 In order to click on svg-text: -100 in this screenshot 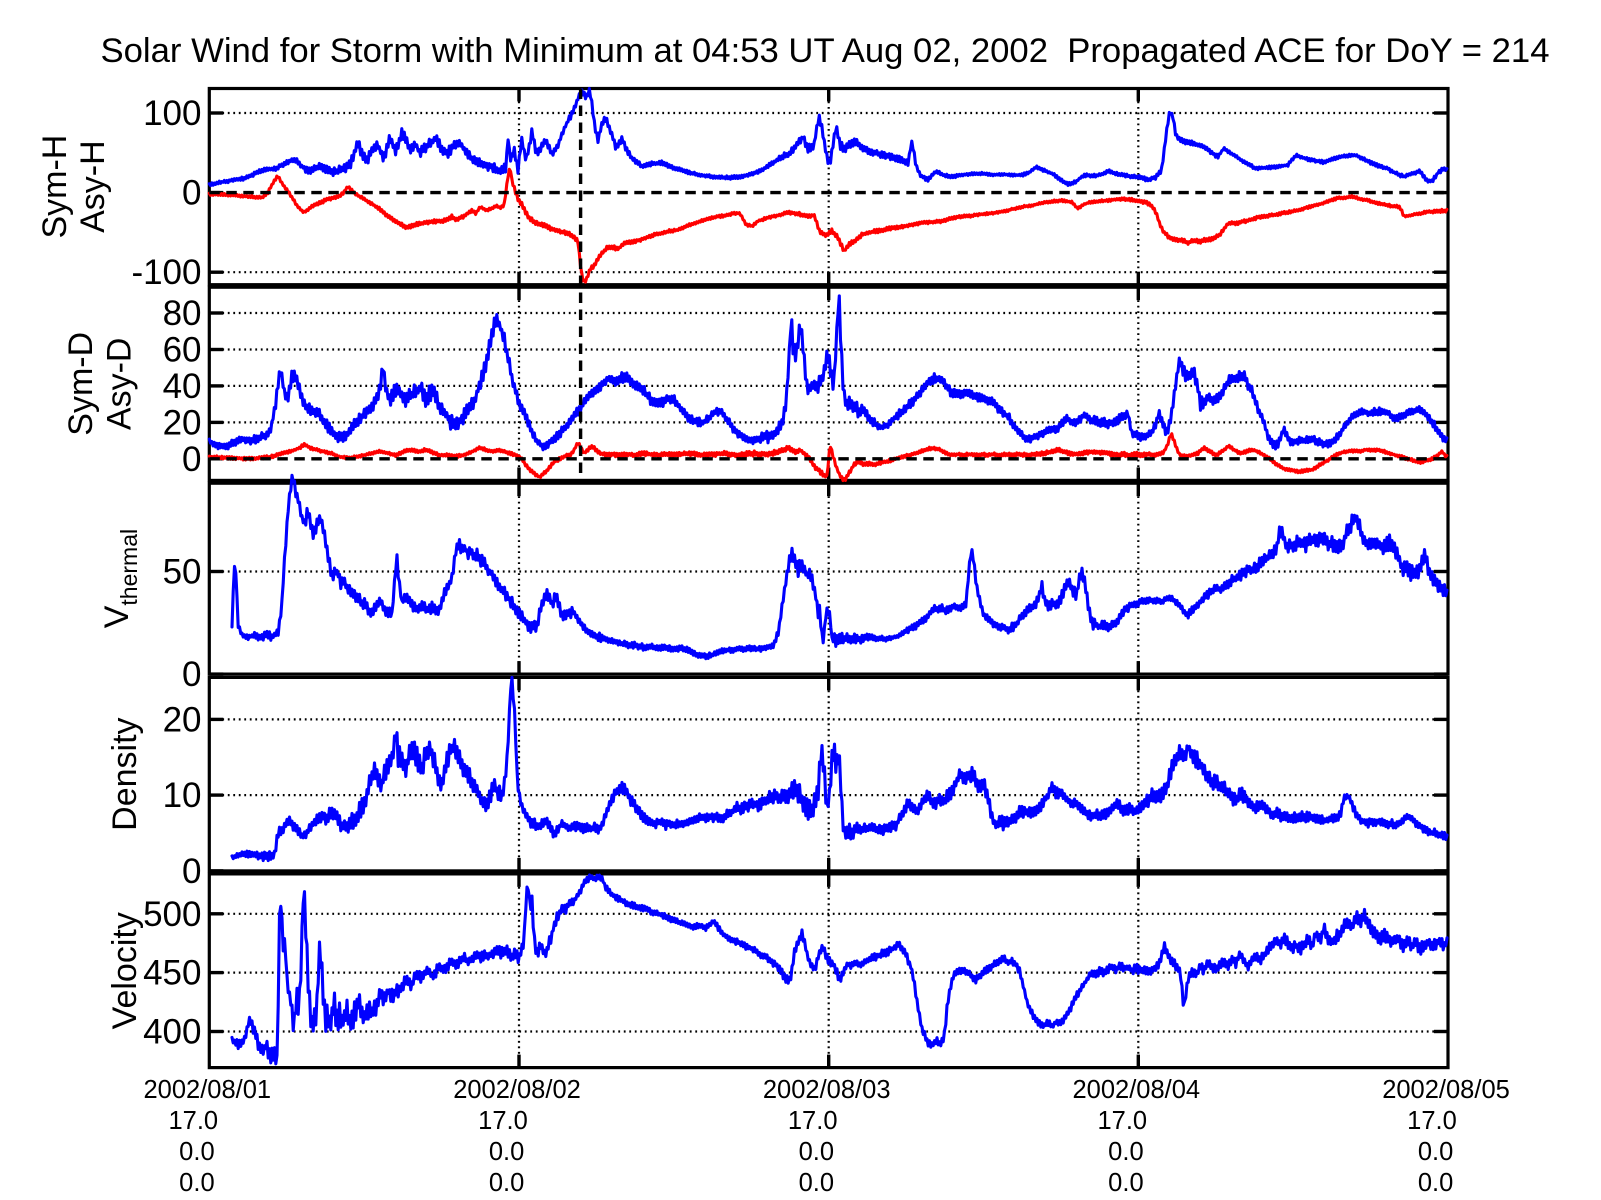, I will do `click(166, 272)`.